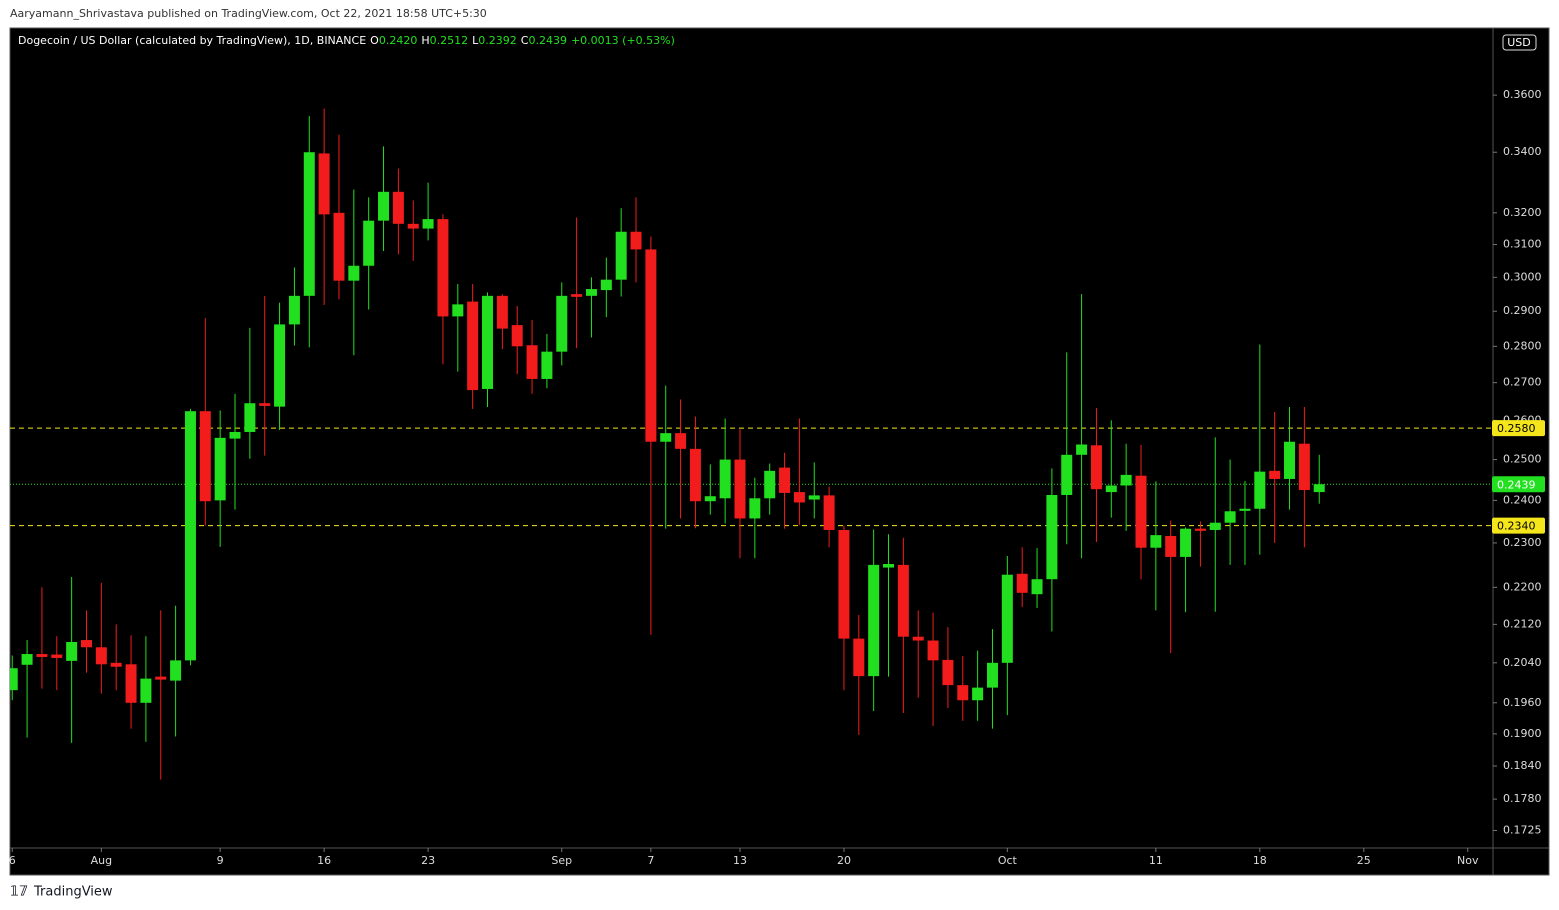 The image size is (1559, 910). I want to click on price-badge-label: 0.2340, so click(1516, 526).